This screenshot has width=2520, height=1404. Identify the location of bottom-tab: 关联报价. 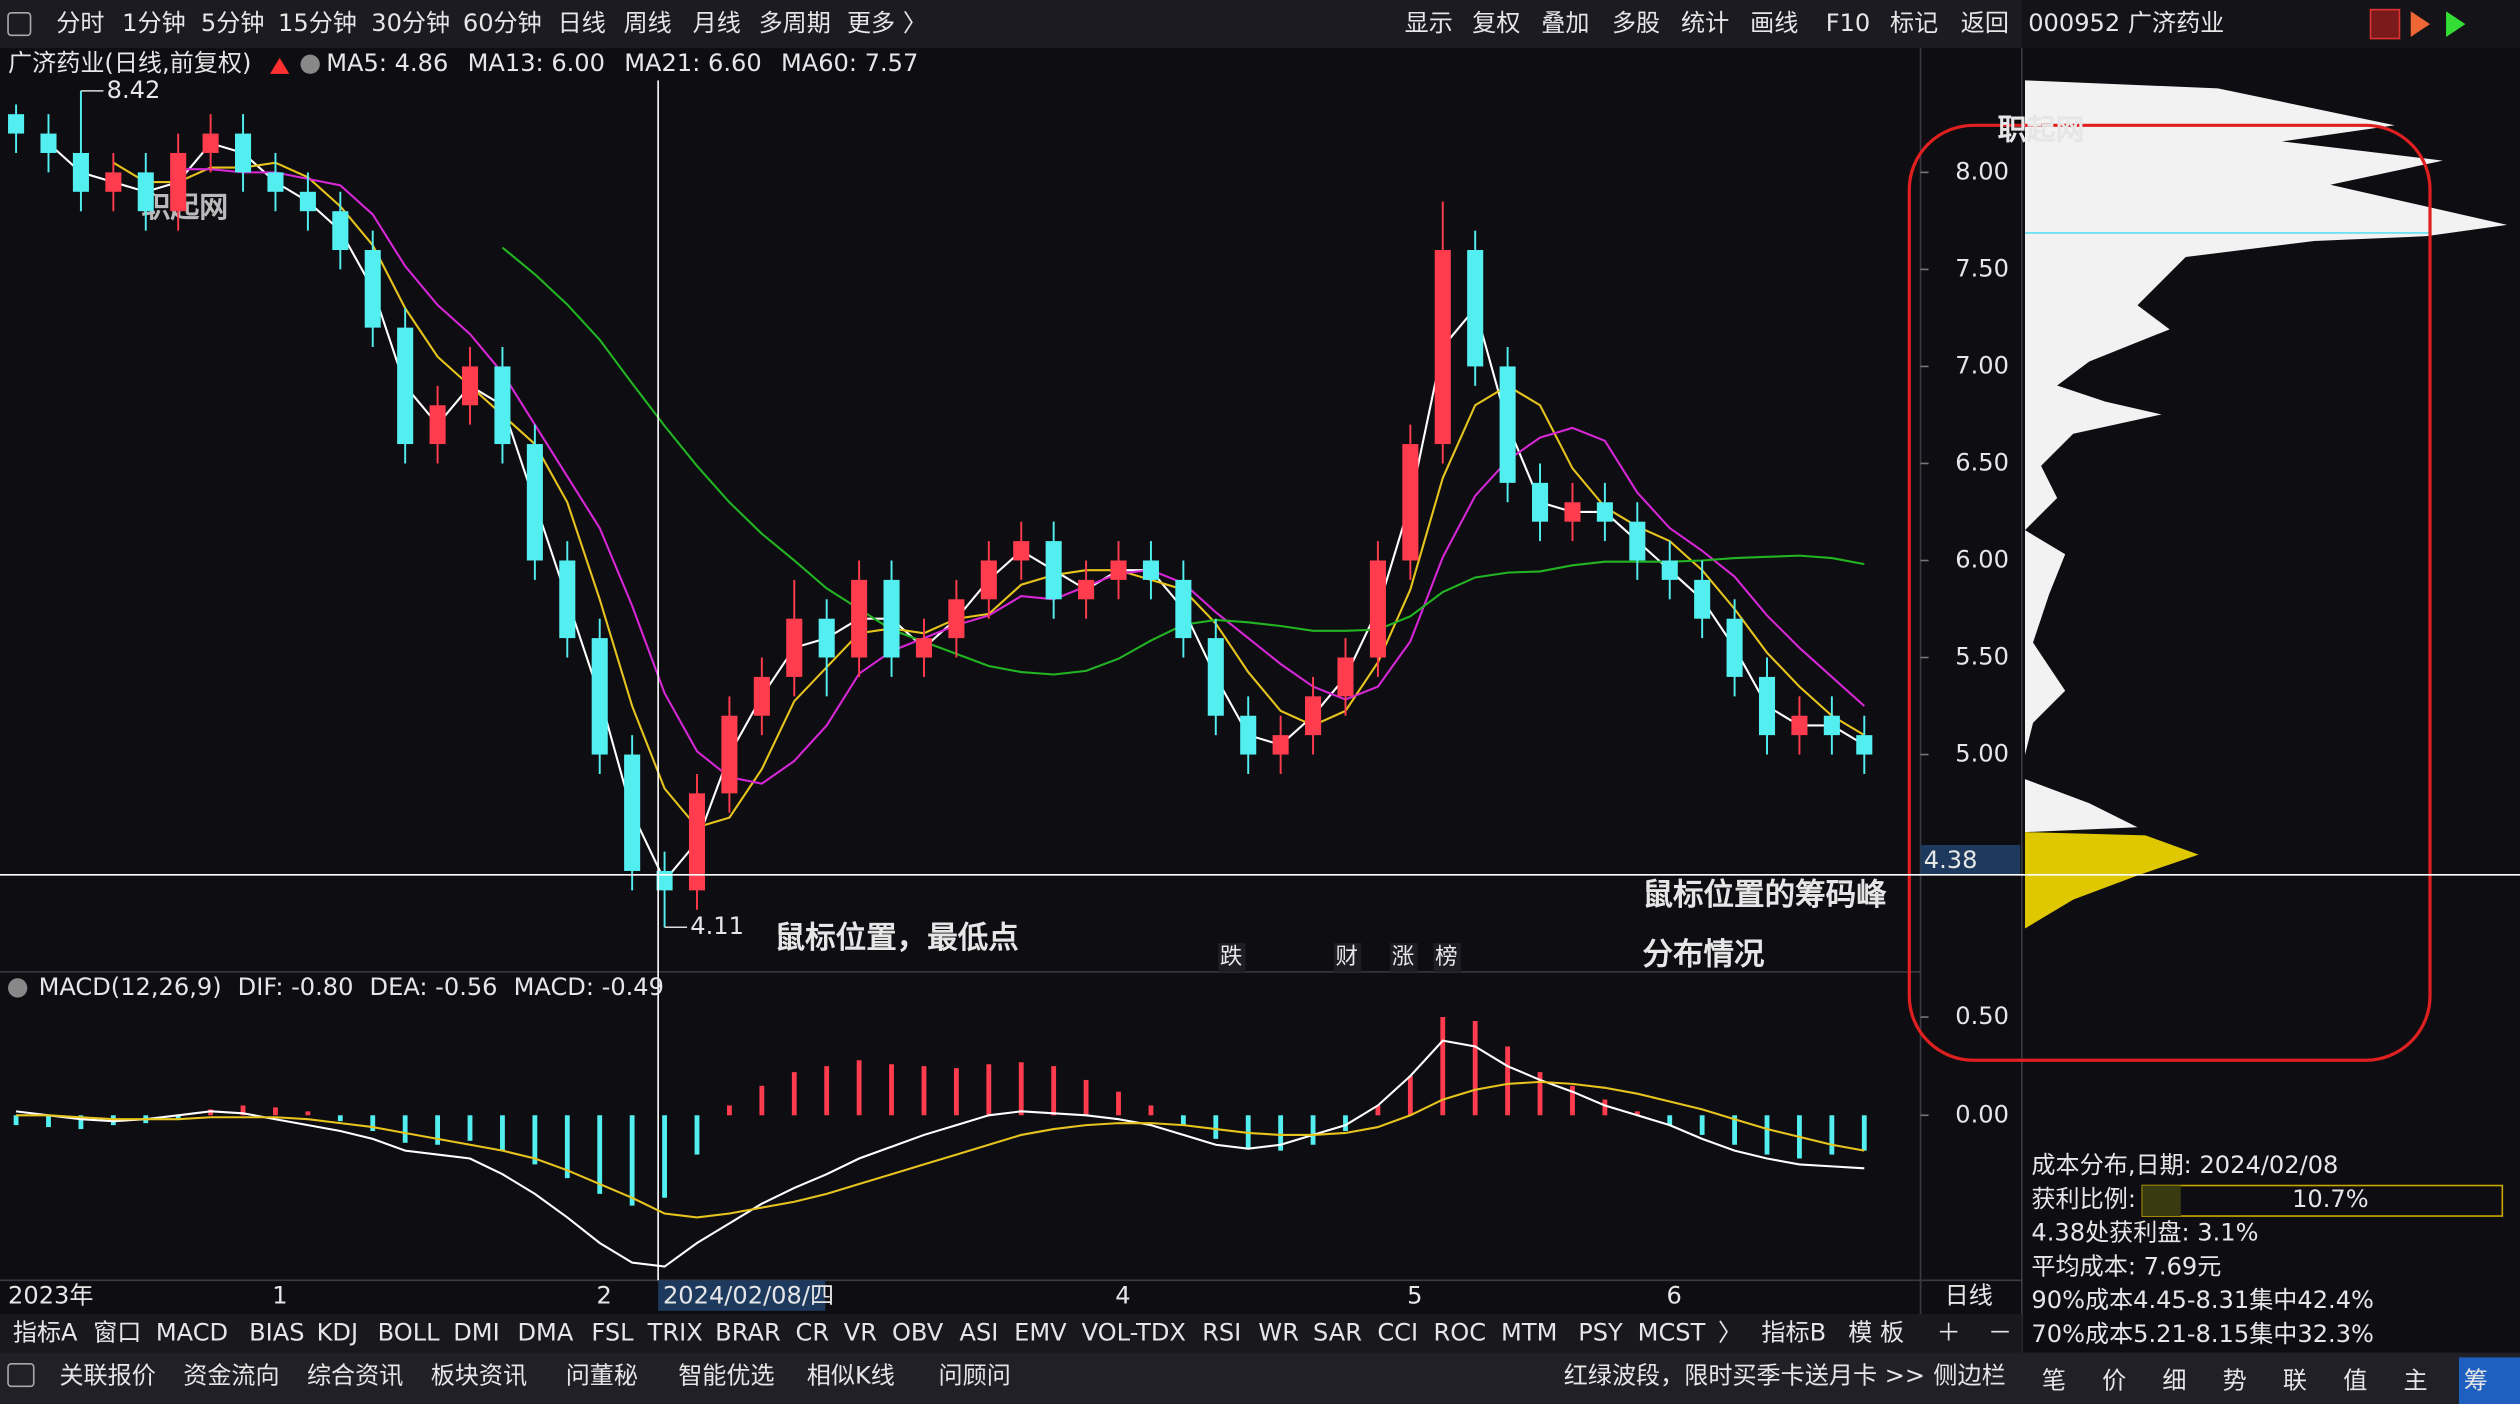
(107, 1376).